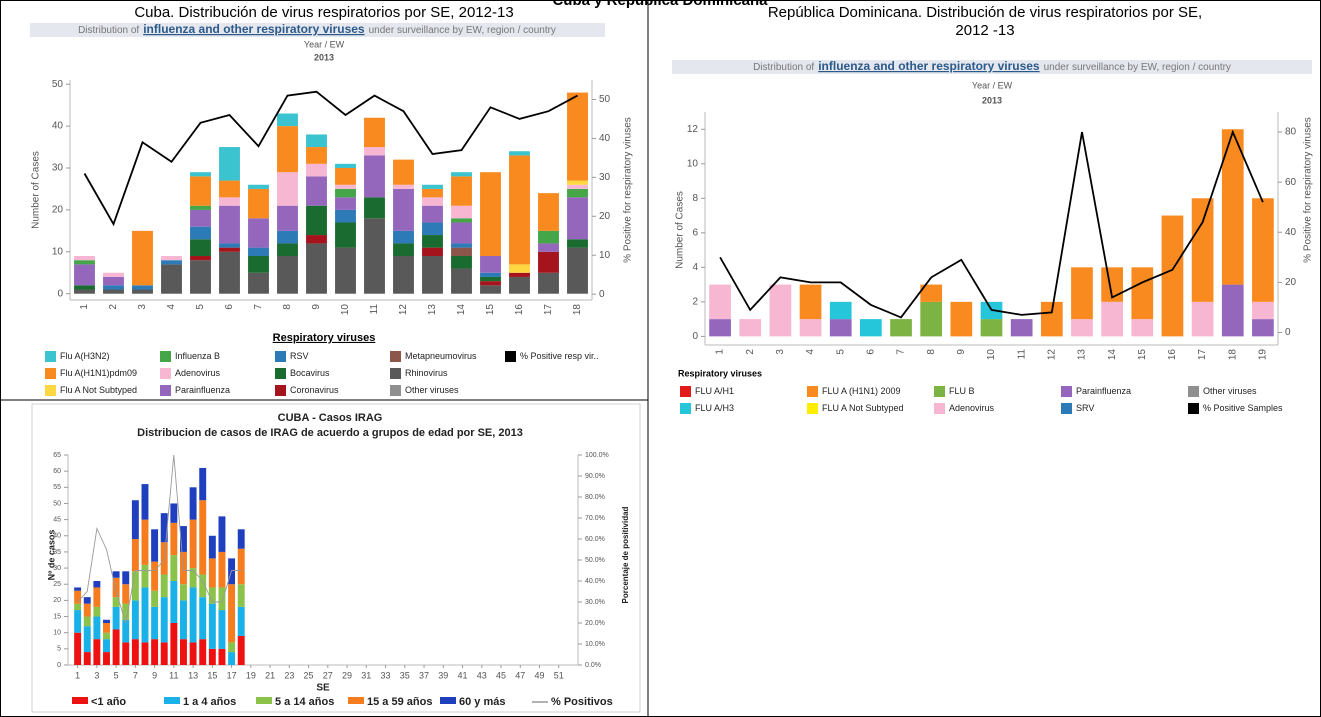 Image resolution: width=1321 pixels, height=717 pixels. What do you see at coordinates (57, 552) in the screenshot?
I see `y-tick-label: 35` at bounding box center [57, 552].